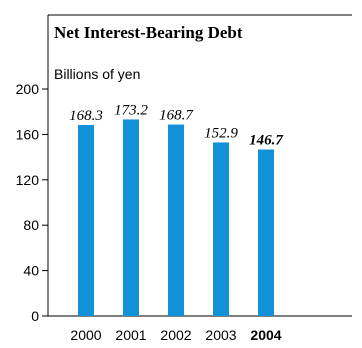 The width and height of the screenshot is (362, 348). Describe the element at coordinates (221, 229) in the screenshot. I see `bar-2003` at that location.